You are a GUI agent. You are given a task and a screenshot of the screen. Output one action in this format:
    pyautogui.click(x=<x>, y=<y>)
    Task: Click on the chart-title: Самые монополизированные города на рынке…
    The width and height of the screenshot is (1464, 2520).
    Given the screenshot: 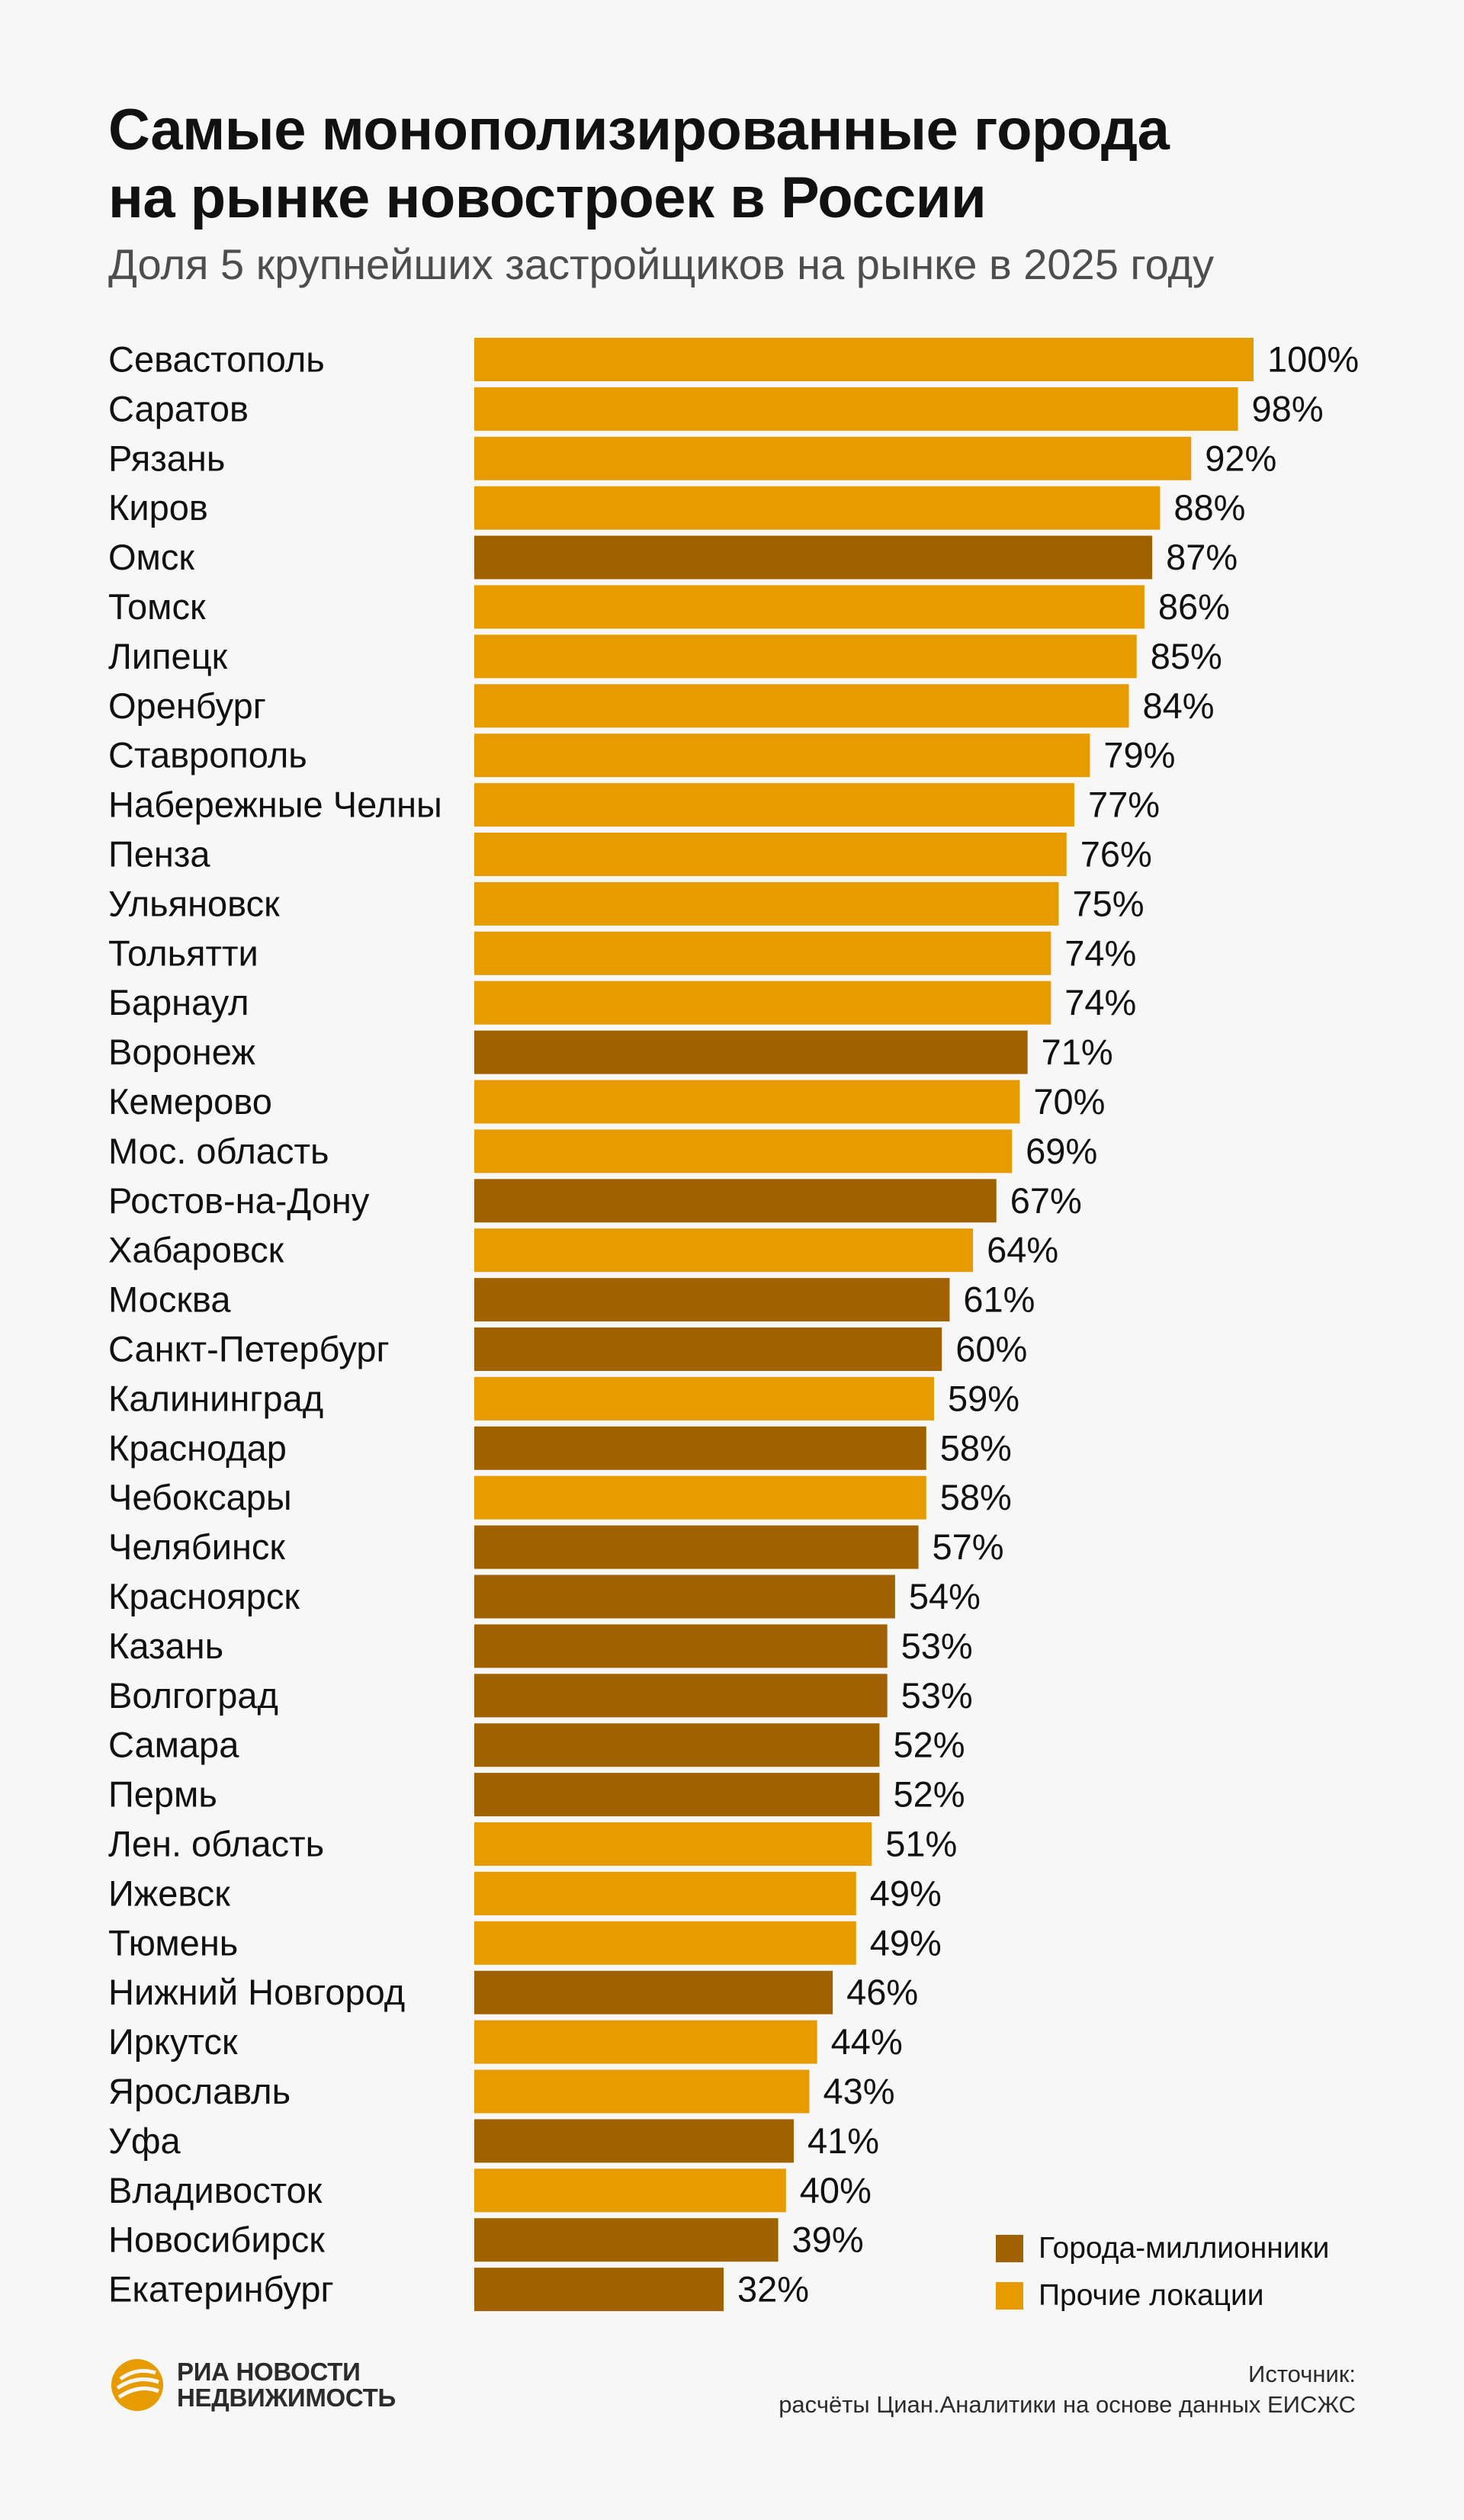 What is the action you would take?
    pyautogui.click(x=756, y=164)
    